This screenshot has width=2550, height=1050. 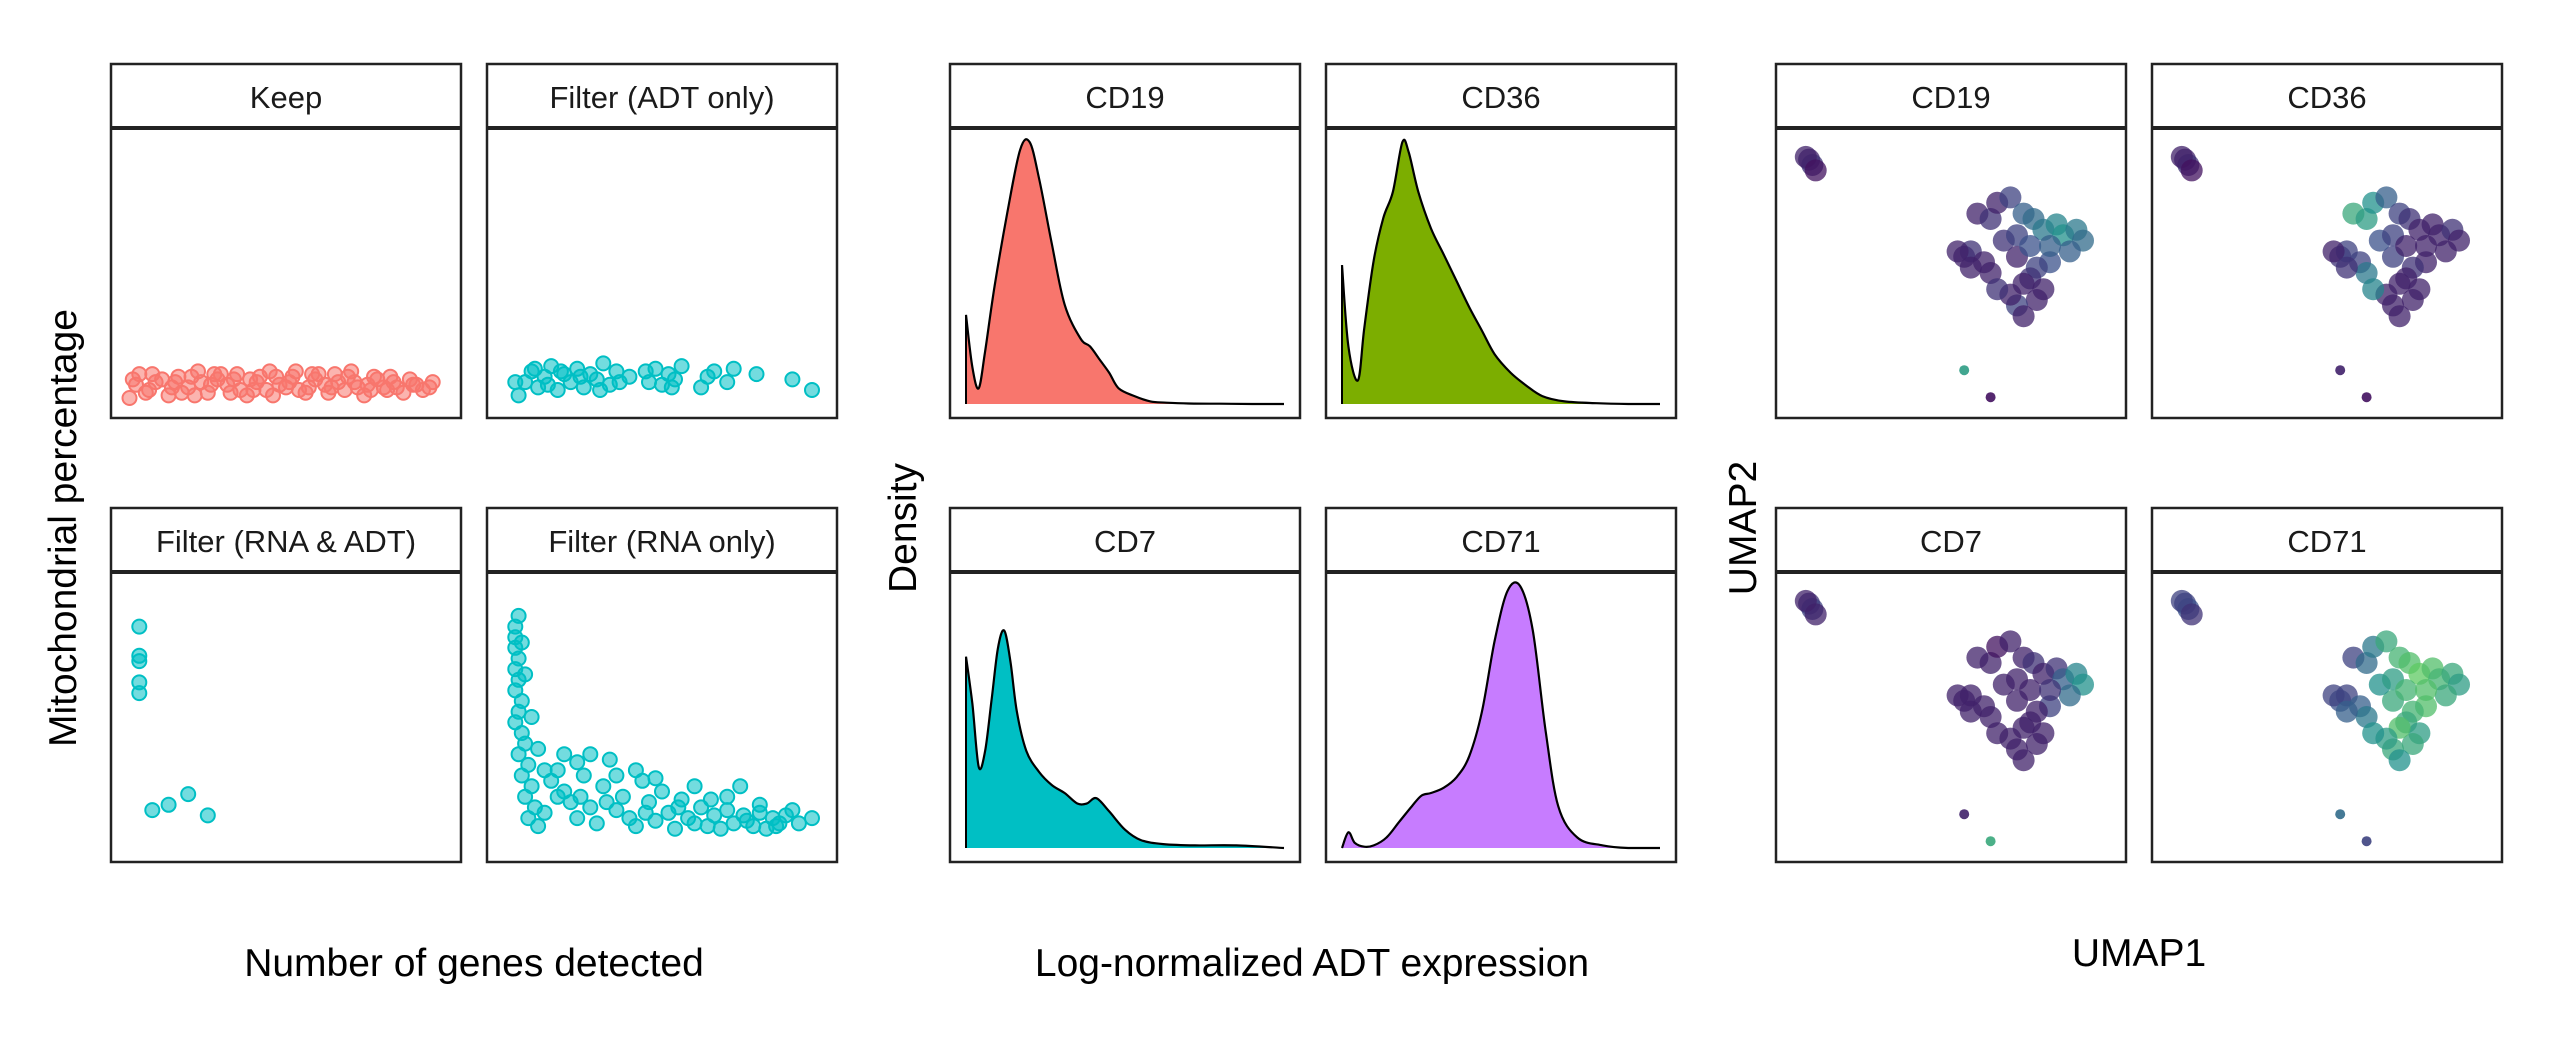 I want to click on facet-strip-label: CD19, so click(x=1124, y=97).